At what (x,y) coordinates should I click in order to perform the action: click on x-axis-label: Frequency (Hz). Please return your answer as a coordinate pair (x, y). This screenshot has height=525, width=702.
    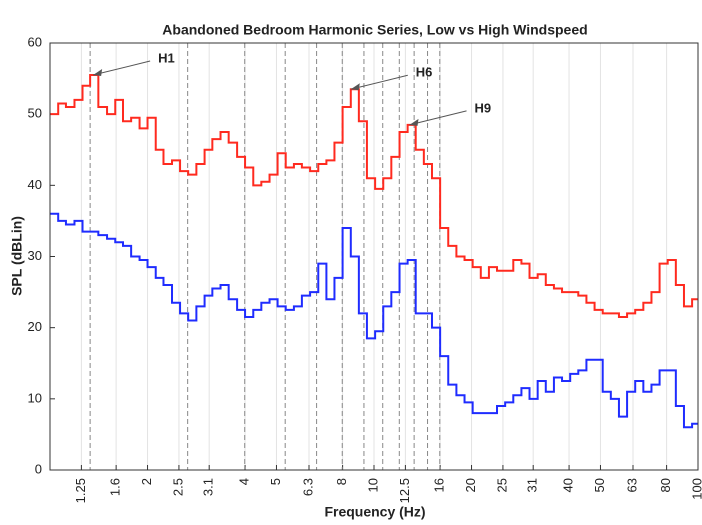
    Looking at the image, I should click on (374, 512).